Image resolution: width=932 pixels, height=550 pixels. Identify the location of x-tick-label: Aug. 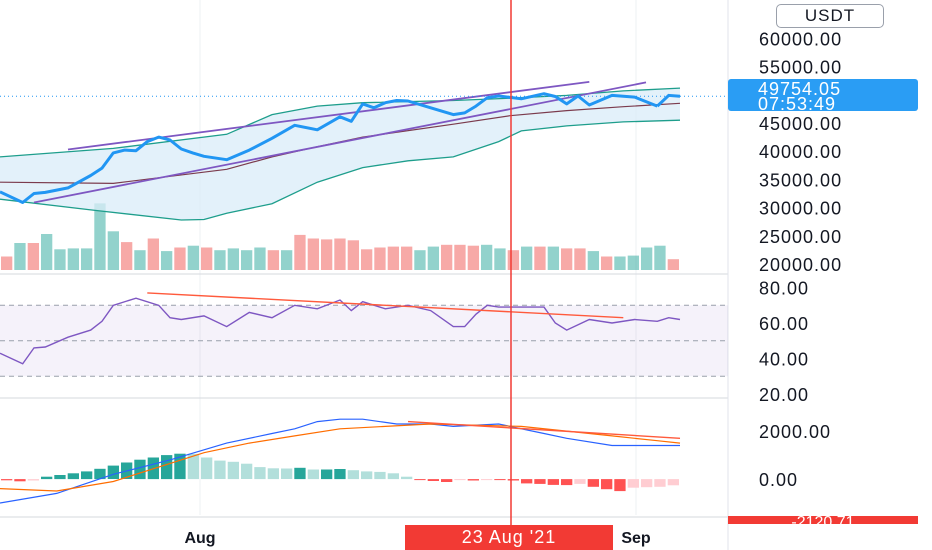
(199, 538).